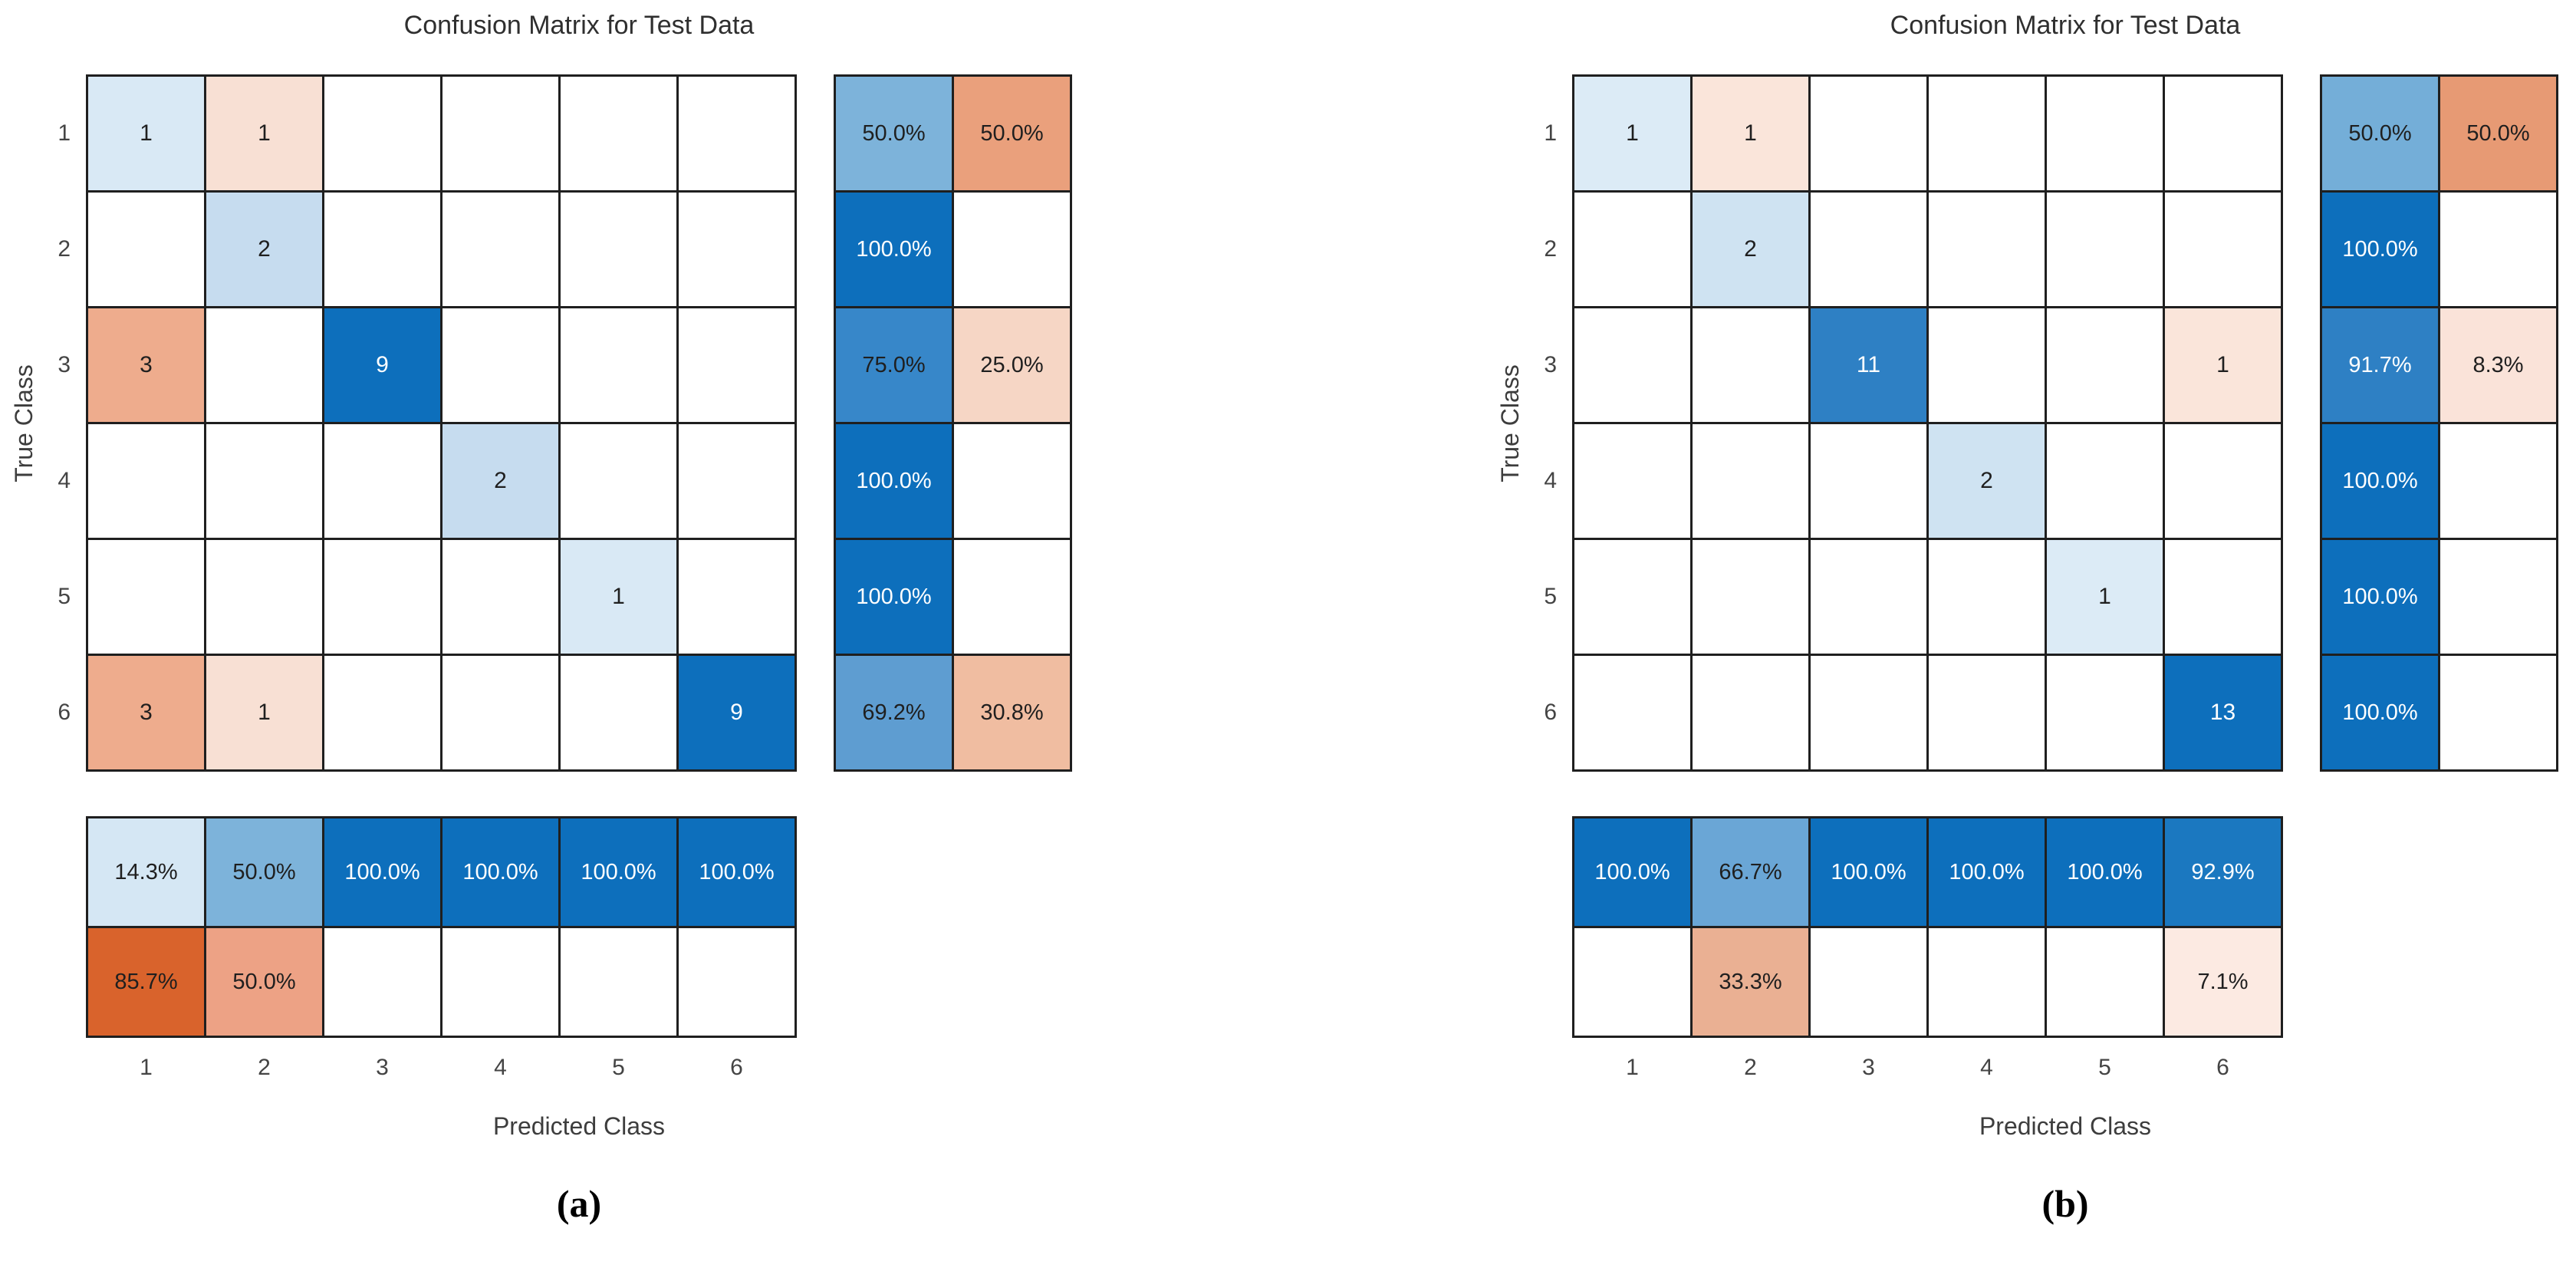  I want to click on chart-title: Confusion Matrix for Test Data, so click(579, 25).